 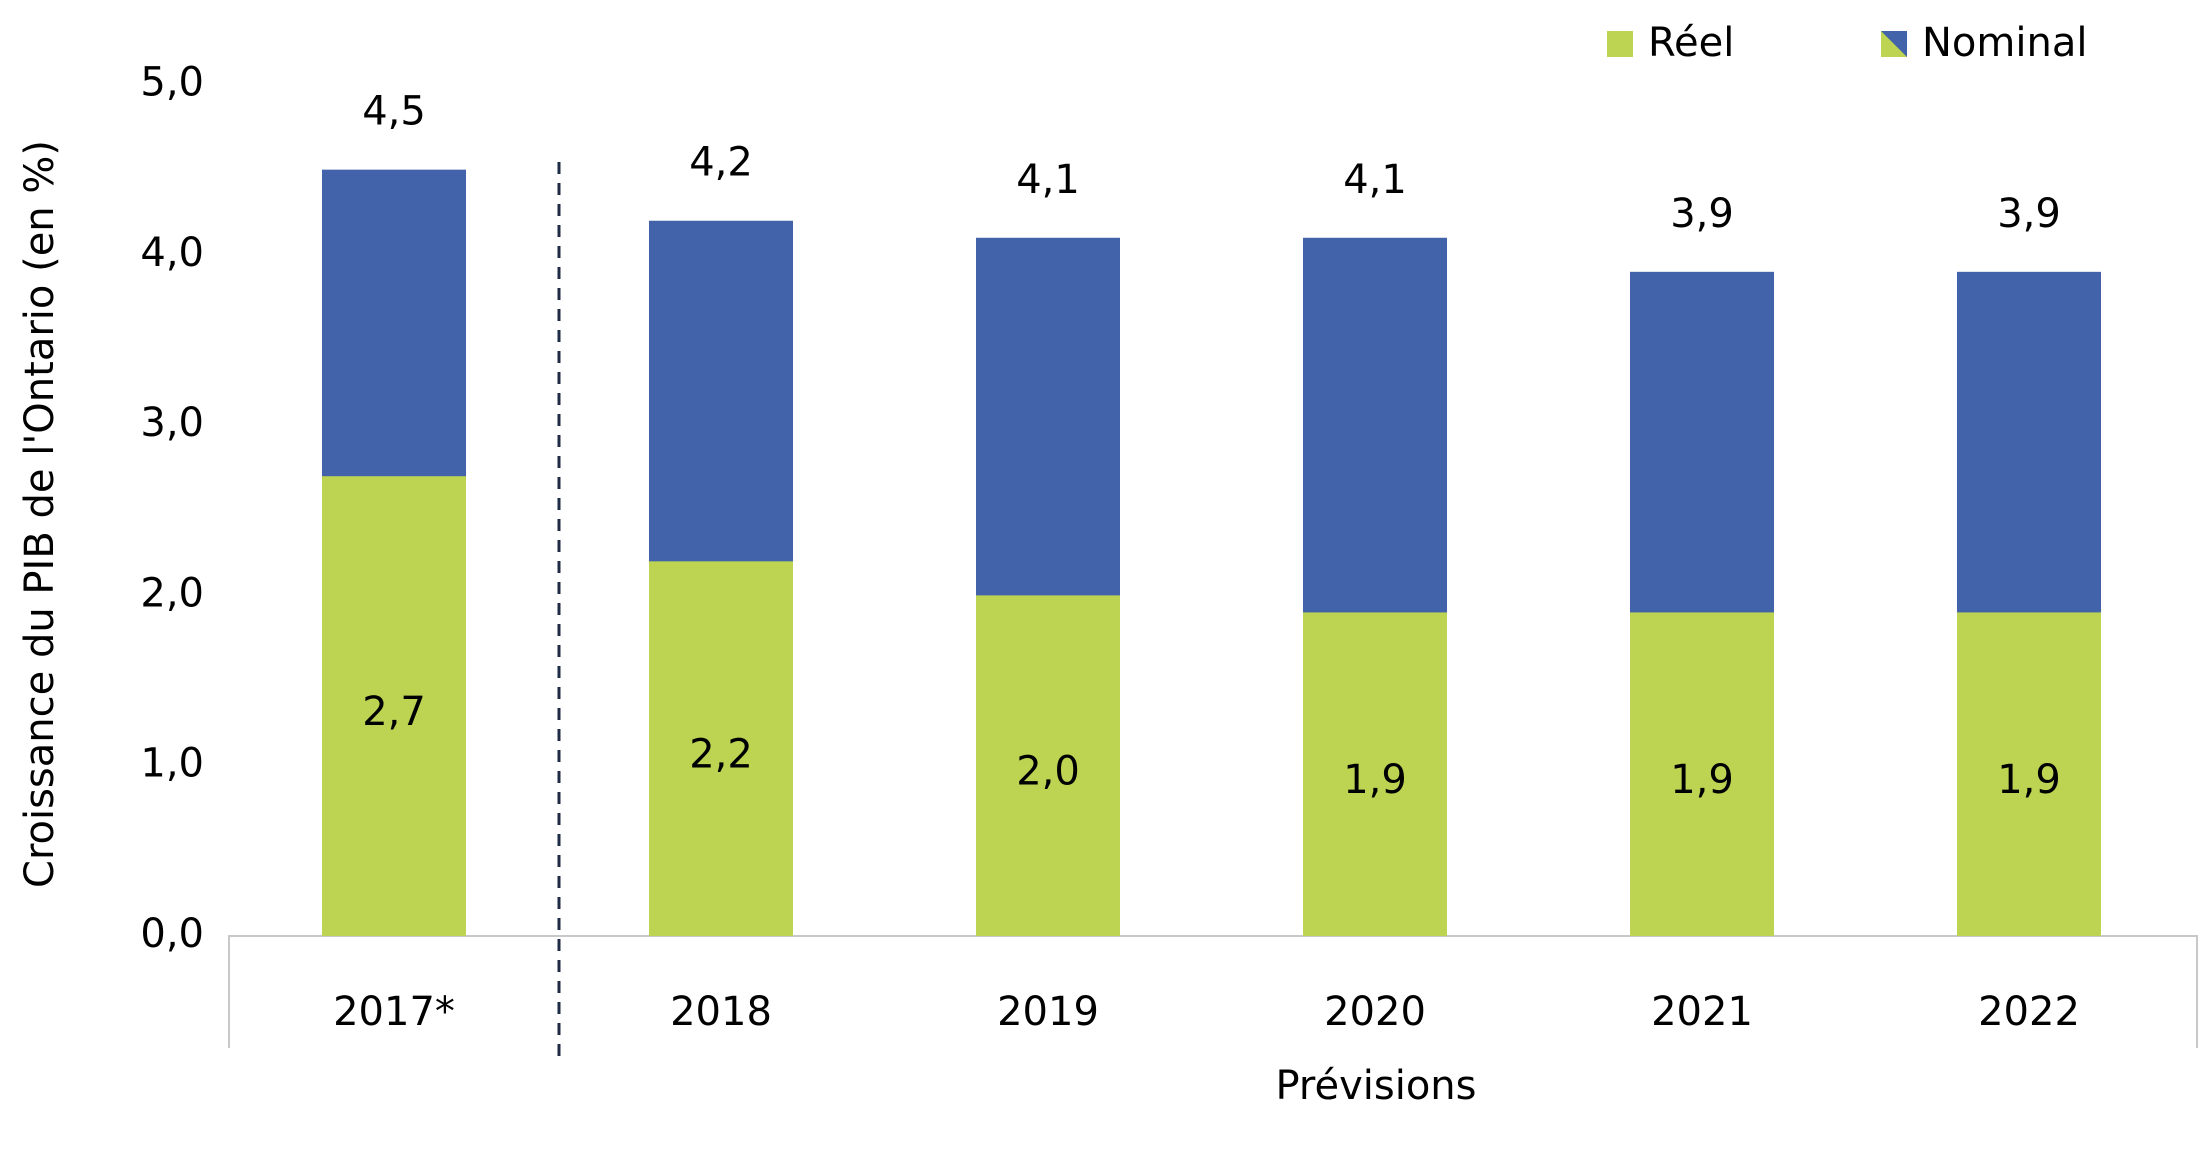 What do you see at coordinates (172, 764) in the screenshot?
I see `y-tick-label: 1,0` at bounding box center [172, 764].